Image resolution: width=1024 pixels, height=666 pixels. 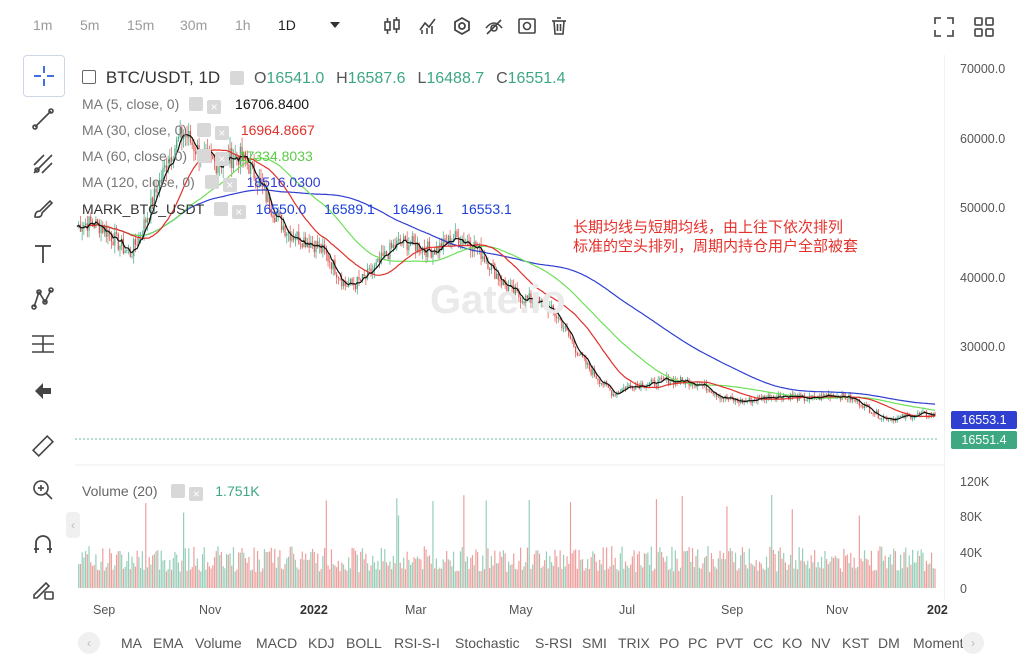 I want to click on indicator-pvt: PVT, so click(x=730, y=643).